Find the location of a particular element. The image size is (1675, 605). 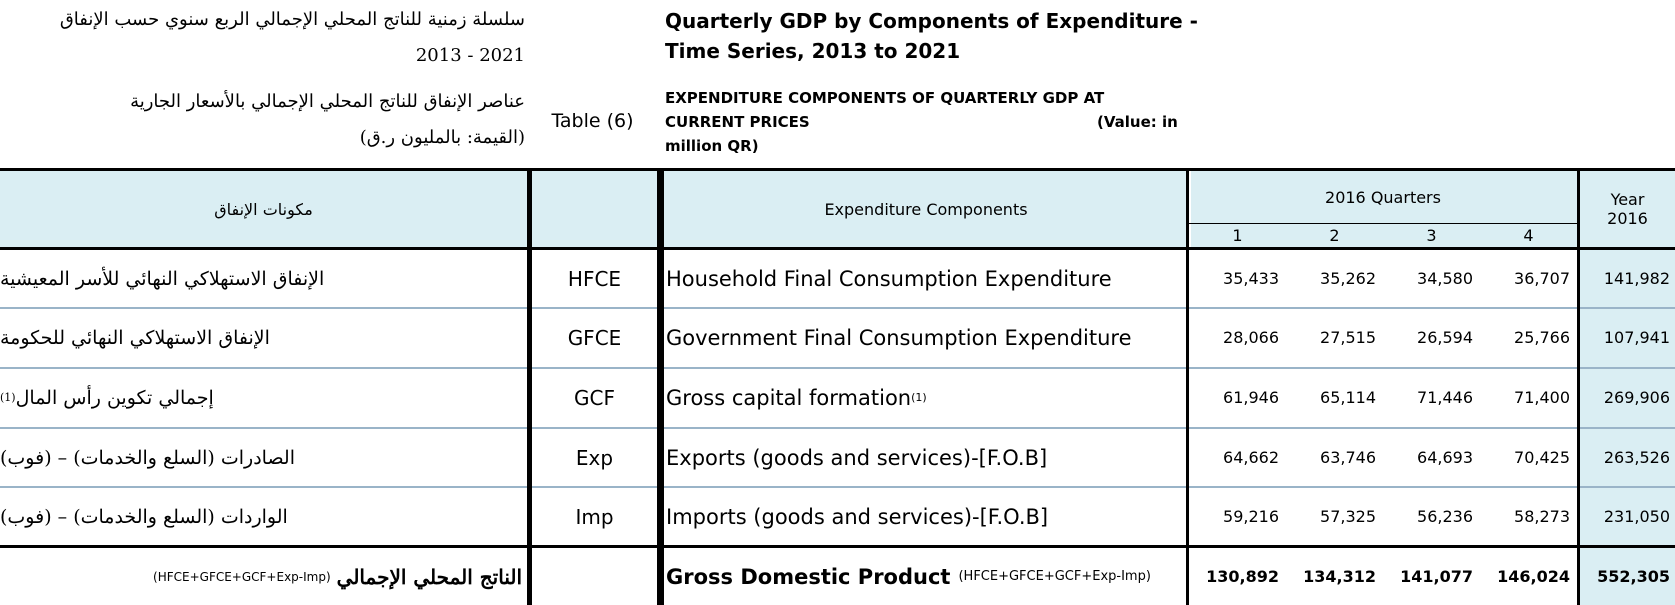

row-q4-value: 36,707 is located at coordinates (1542, 278).